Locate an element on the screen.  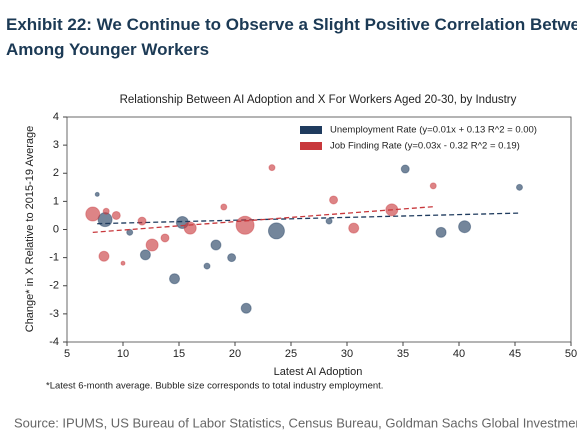
y-tick-label: 3 is located at coordinates (56, 145).